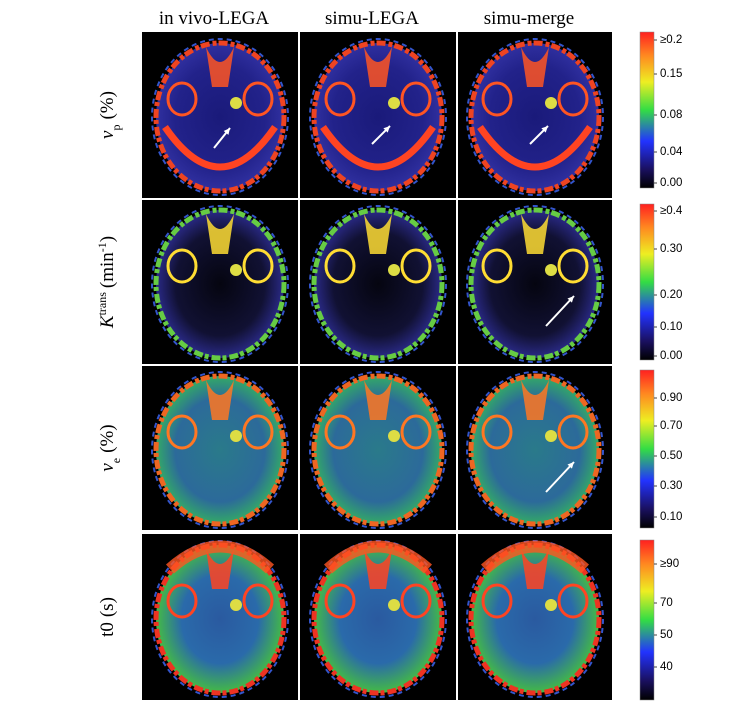 Image resolution: width=748 pixels, height=712 pixels. What do you see at coordinates (671, 152) in the screenshot?
I see `colorbar-tick-label: 0.04` at bounding box center [671, 152].